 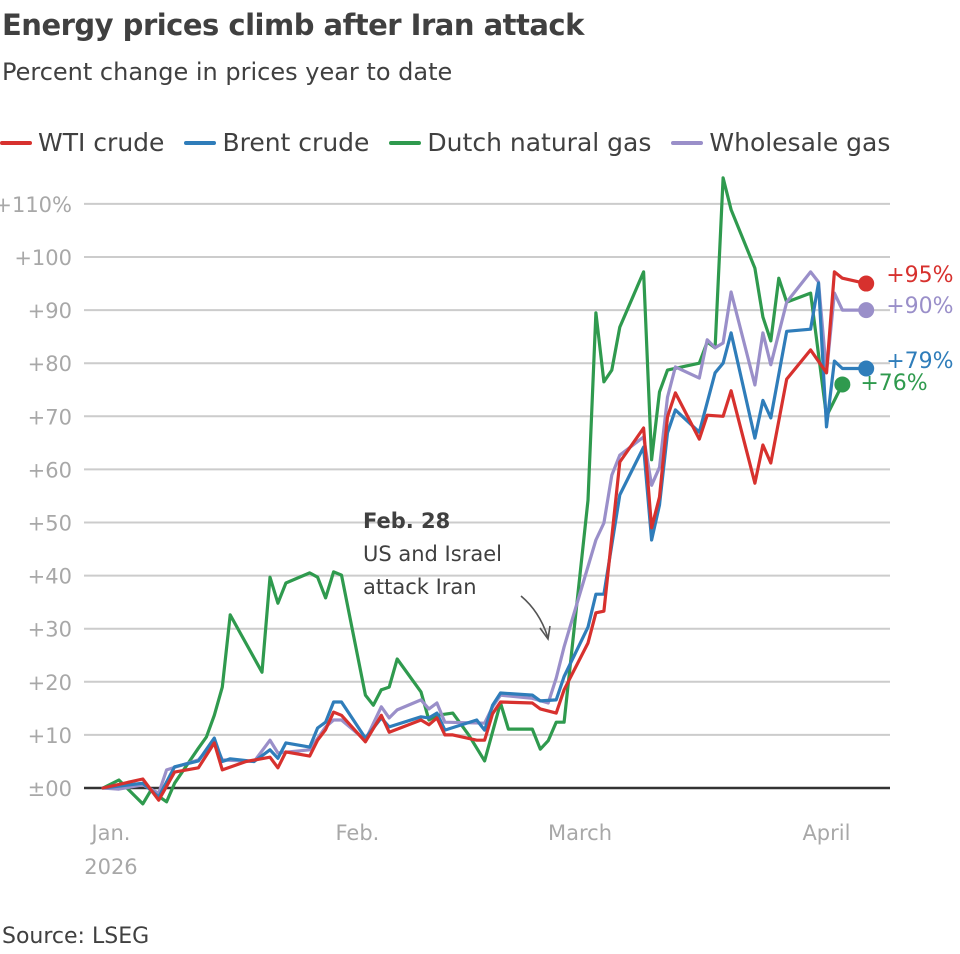 I want to click on y-tick-label: +10, so click(x=50, y=736).